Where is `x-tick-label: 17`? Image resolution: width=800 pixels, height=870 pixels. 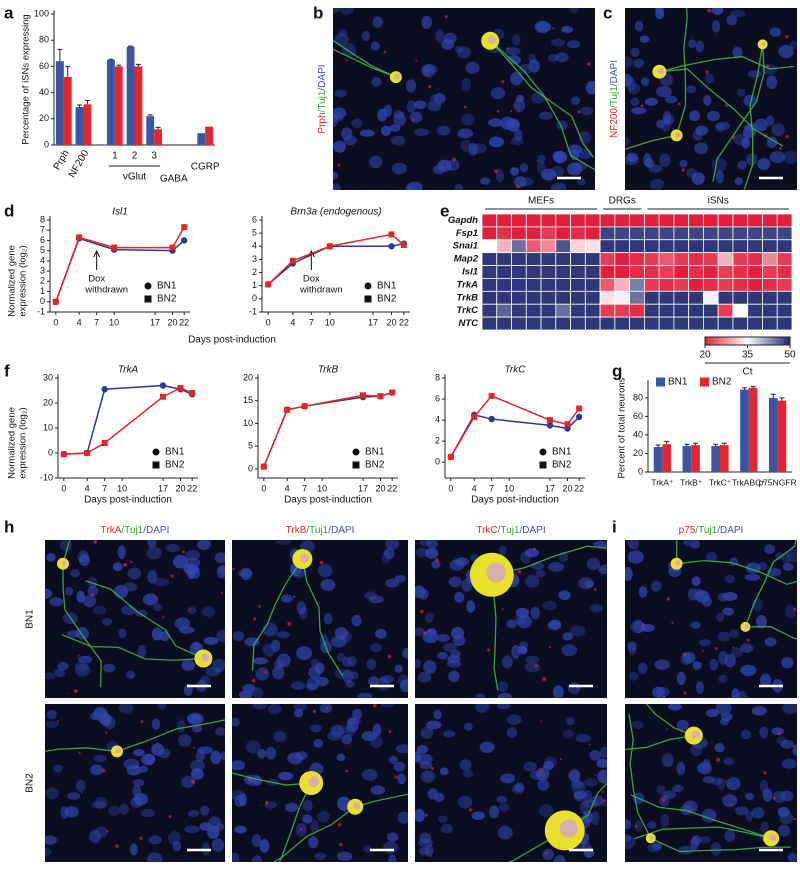 x-tick-label: 17 is located at coordinates (155, 322).